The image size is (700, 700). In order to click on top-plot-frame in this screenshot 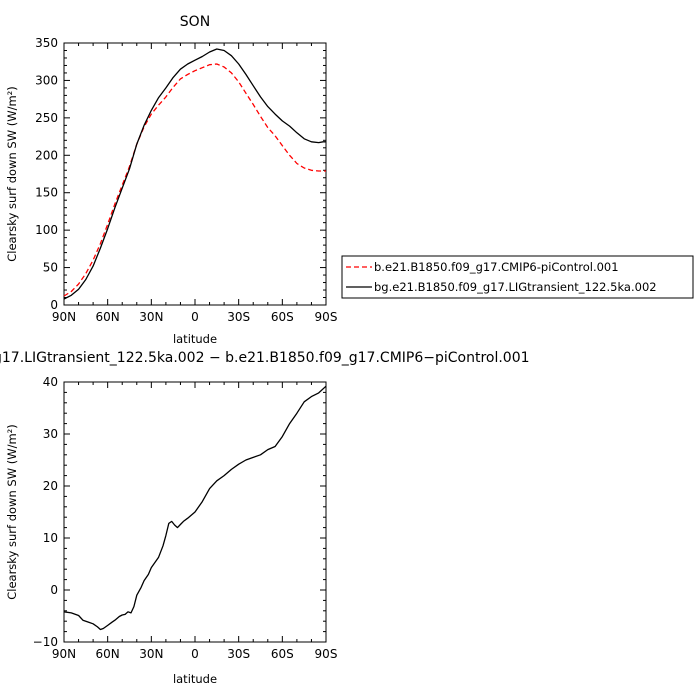, I will do `click(195, 174)`.